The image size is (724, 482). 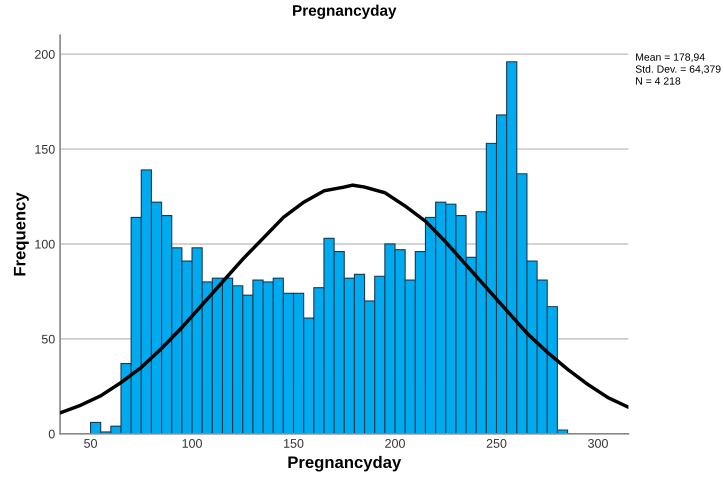 What do you see at coordinates (90, 443) in the screenshot?
I see `x-tick-label: 50` at bounding box center [90, 443].